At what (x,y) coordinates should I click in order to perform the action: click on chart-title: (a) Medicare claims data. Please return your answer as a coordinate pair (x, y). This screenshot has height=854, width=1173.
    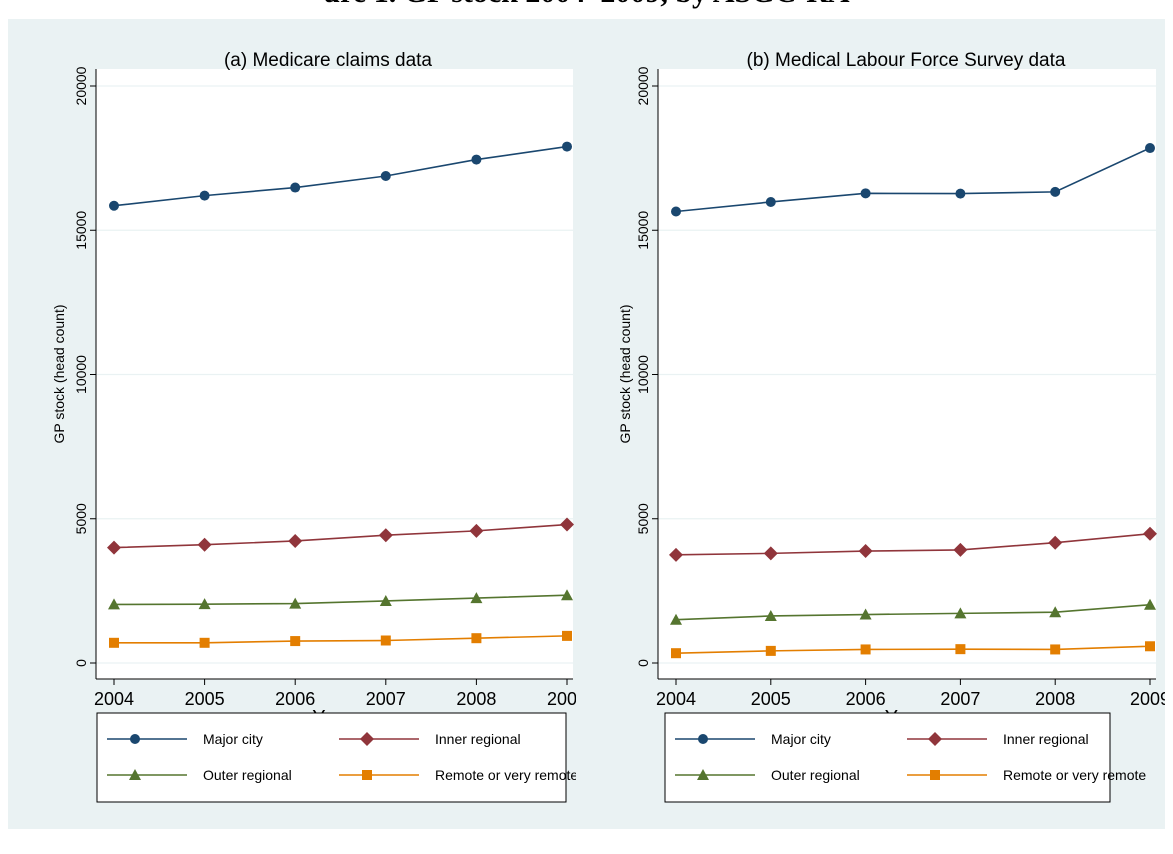
    Looking at the image, I should click on (328, 60).